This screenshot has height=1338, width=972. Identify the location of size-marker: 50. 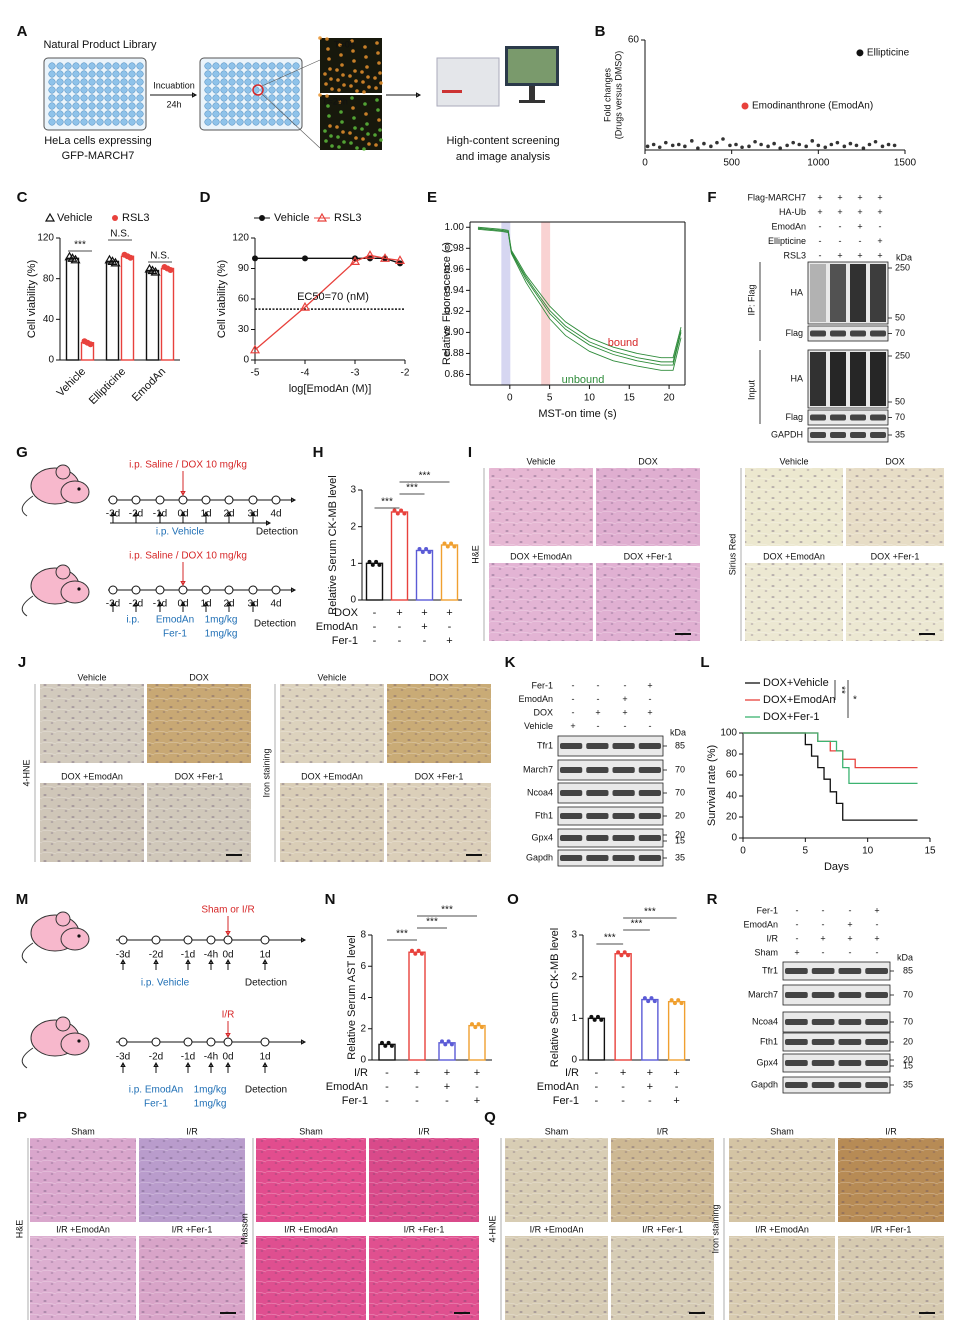
(900, 401).